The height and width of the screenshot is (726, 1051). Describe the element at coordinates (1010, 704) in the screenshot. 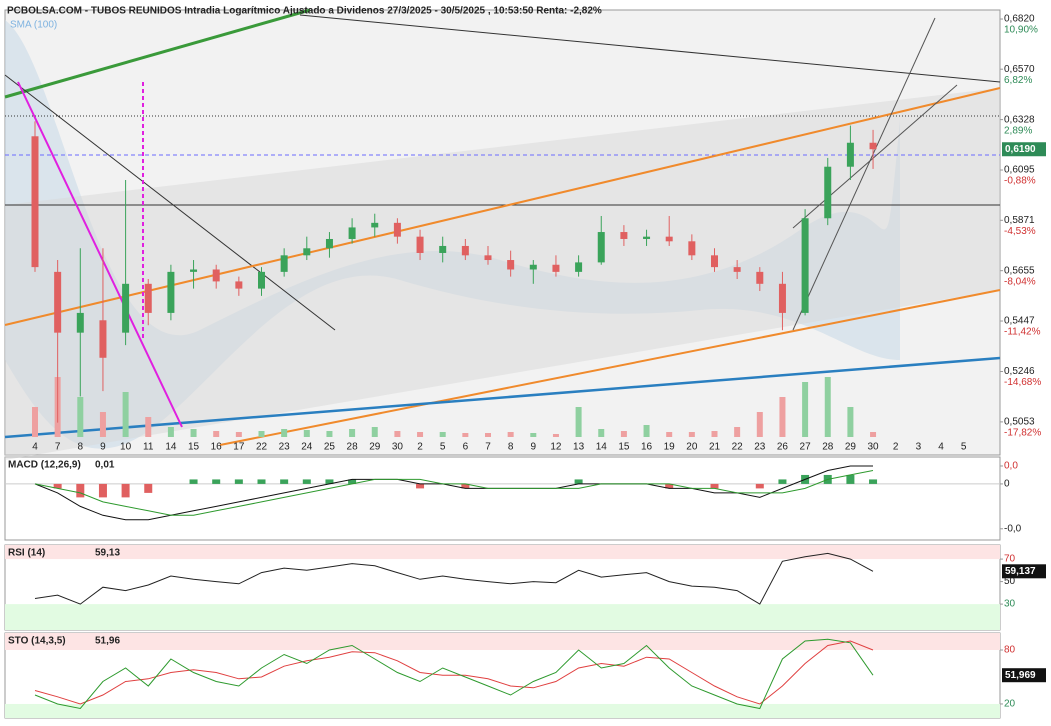

I see `y-tick-label: 20` at that location.